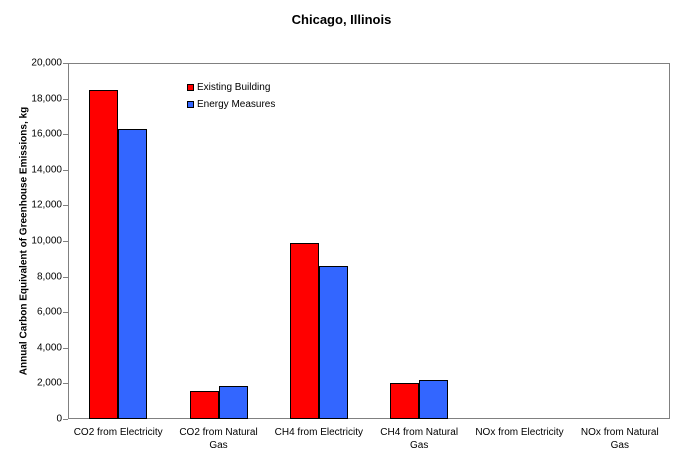 This screenshot has height=467, width=683. Describe the element at coordinates (49, 383) in the screenshot. I see `y-tick-label: 2,000` at that location.